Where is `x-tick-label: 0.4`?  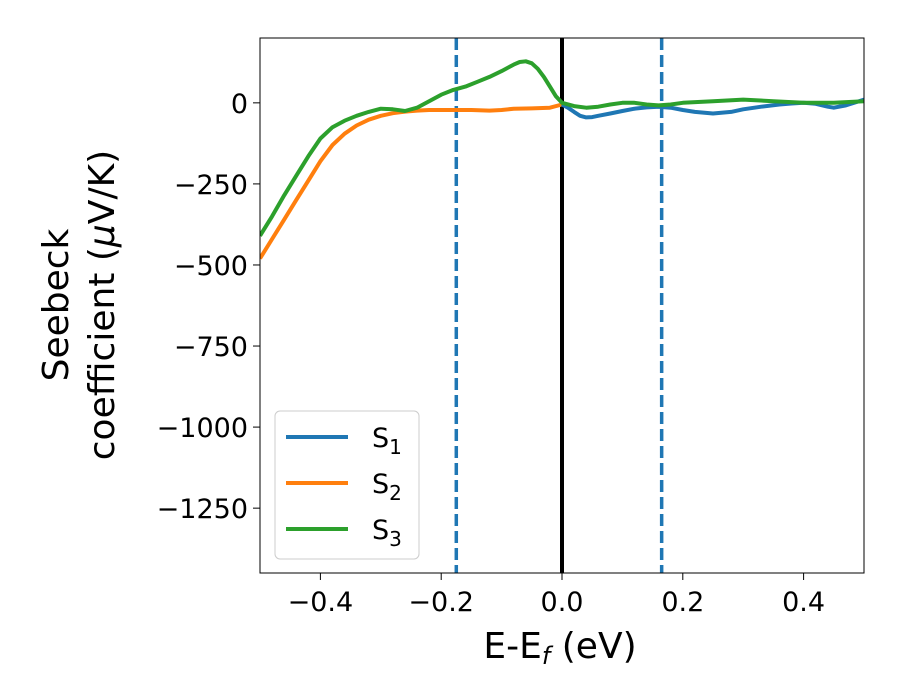 x-tick-label: 0.4 is located at coordinates (803, 602).